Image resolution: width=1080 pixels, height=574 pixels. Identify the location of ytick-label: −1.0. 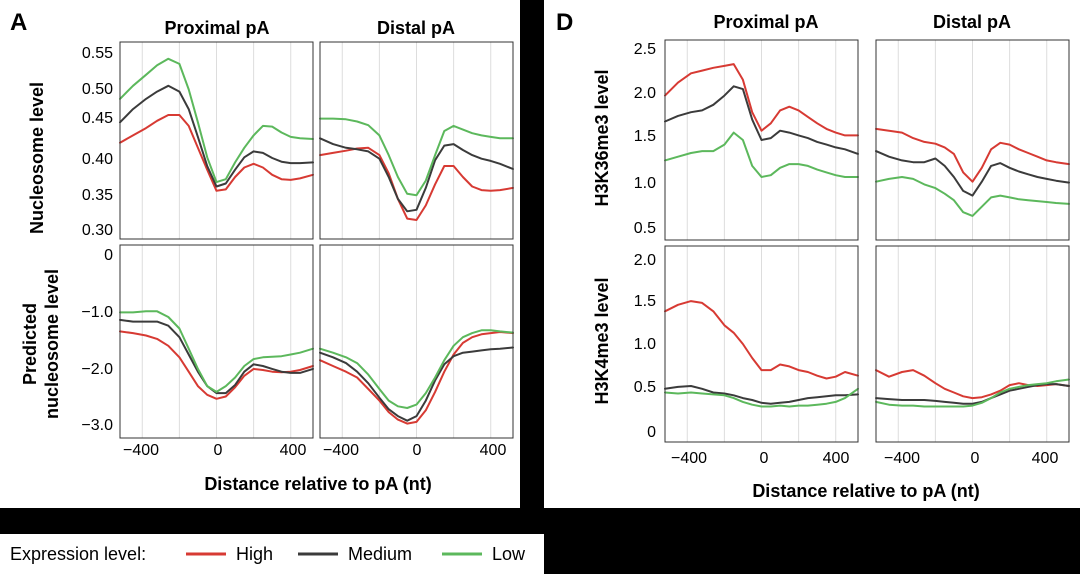
(97, 312).